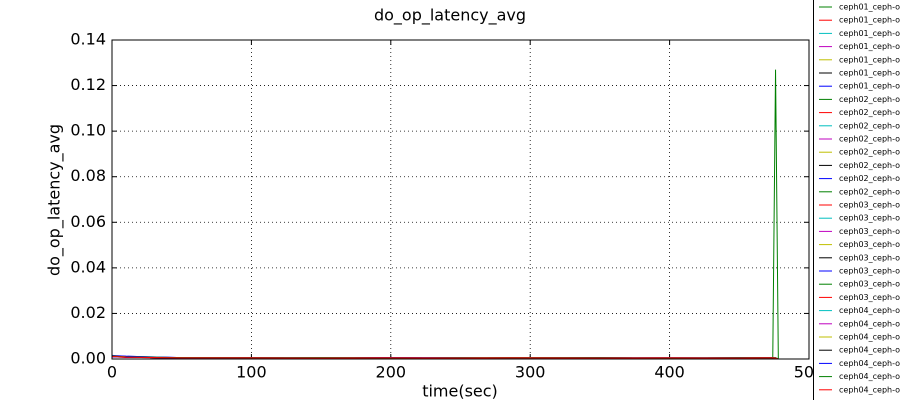 This screenshot has height=400, width=900. I want to click on y-tick-label: 0.10, so click(88, 130).